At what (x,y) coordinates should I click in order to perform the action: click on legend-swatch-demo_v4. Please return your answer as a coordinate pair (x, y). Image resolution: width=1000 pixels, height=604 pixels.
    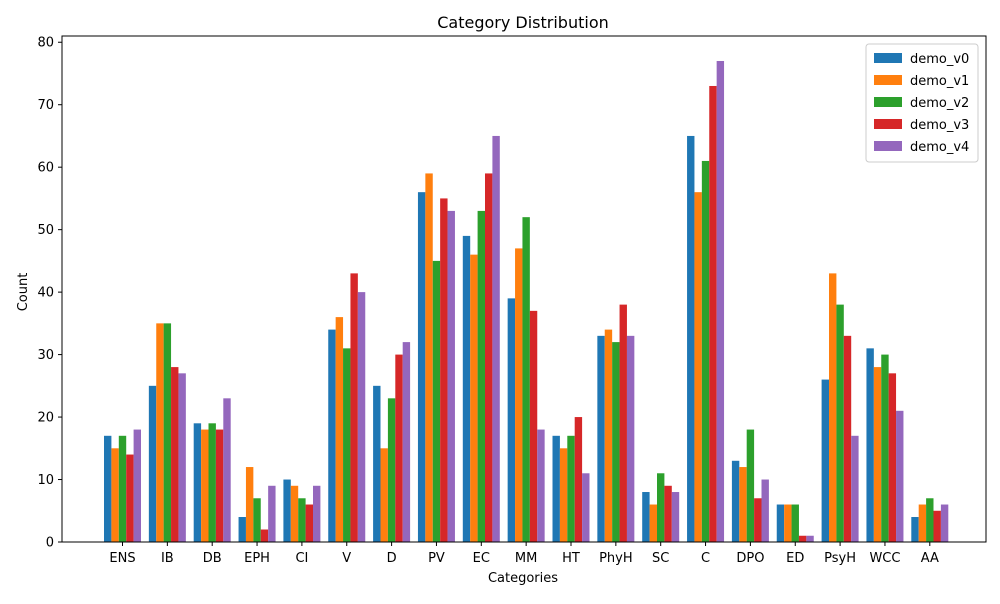
    Looking at the image, I should click on (888, 146).